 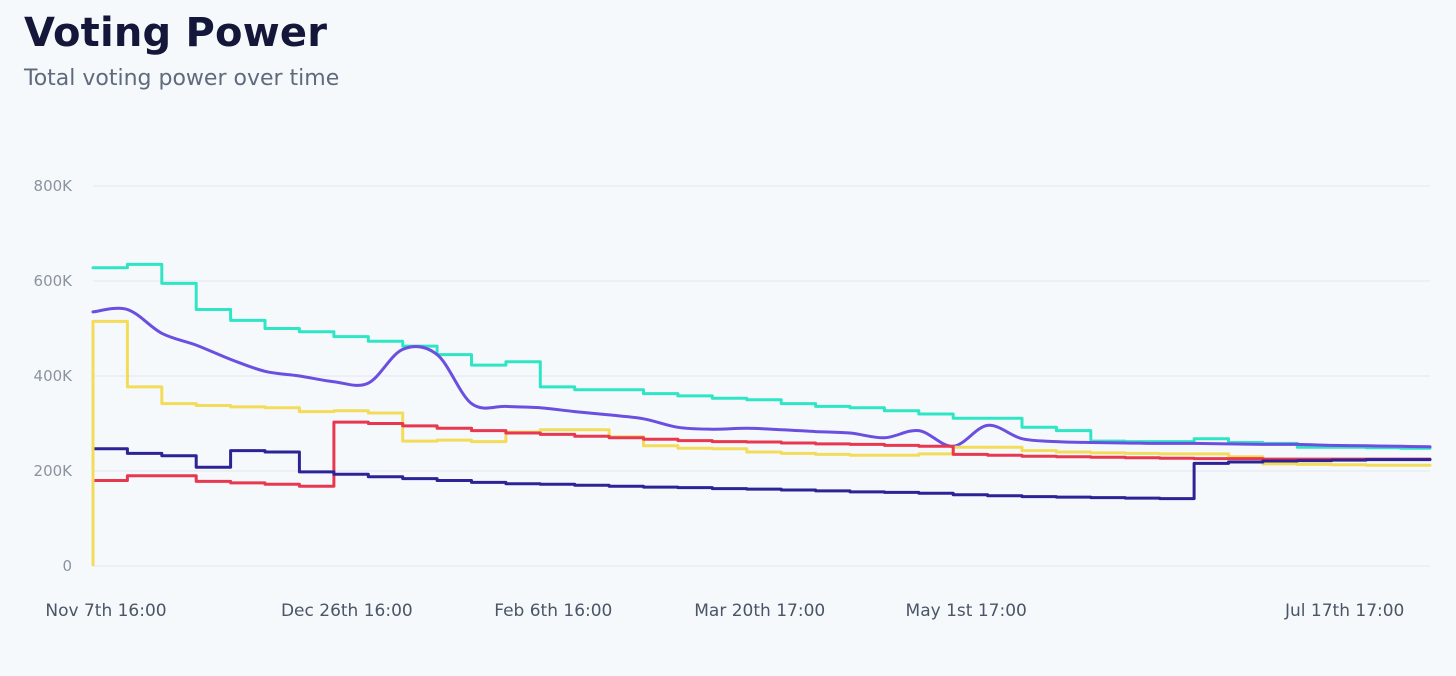 What do you see at coordinates (759, 611) in the screenshot?
I see `x-tick-label: Mar 20th 17:00` at bounding box center [759, 611].